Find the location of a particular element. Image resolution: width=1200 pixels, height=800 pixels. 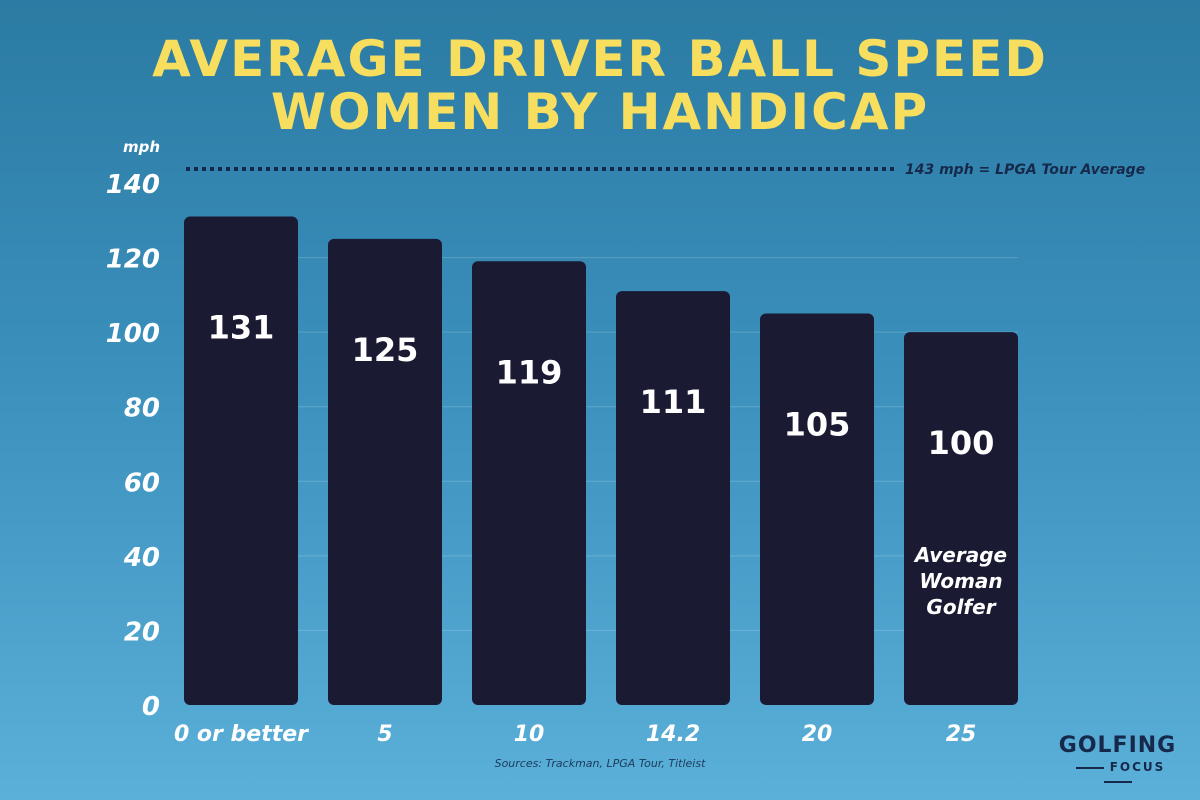

x-tick-label: 10 is located at coordinates (529, 734).